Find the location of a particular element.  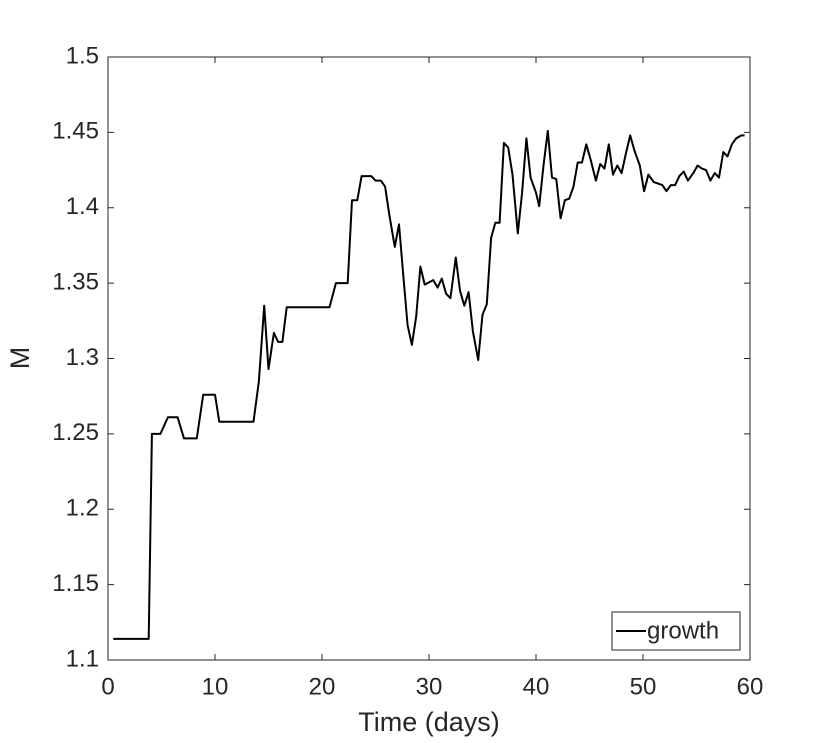

y-tick-label: 1.3 is located at coordinates (82, 357).